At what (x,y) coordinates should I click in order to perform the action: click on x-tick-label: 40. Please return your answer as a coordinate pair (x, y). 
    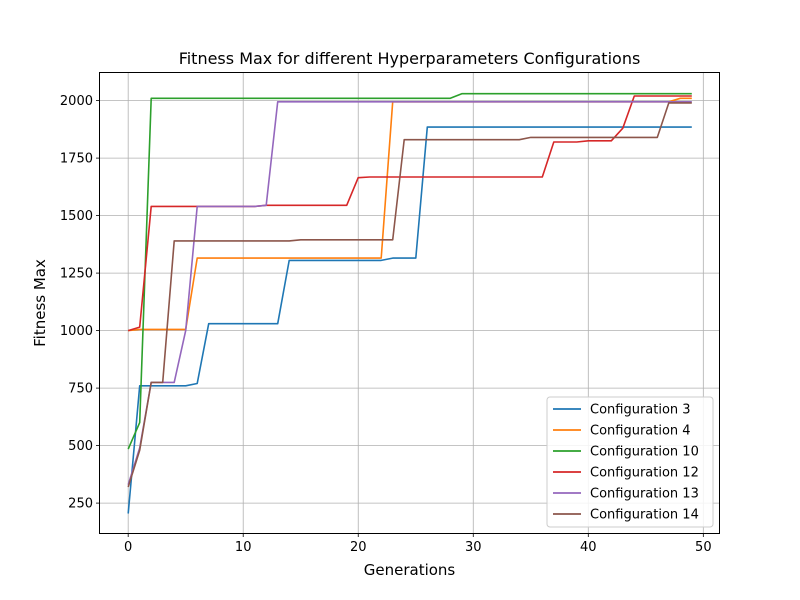
    Looking at the image, I should click on (588, 547).